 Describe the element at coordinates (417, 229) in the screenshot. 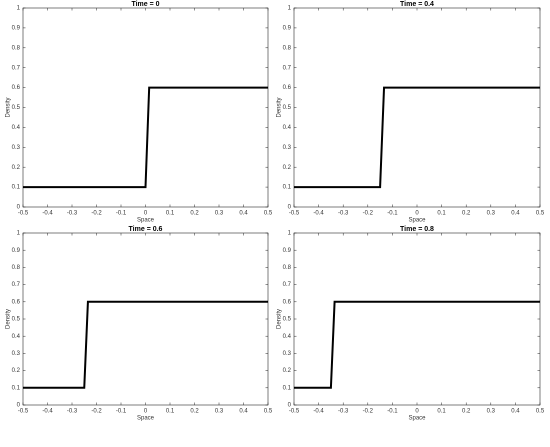

I see `chart-title: Time = 0.8` at that location.